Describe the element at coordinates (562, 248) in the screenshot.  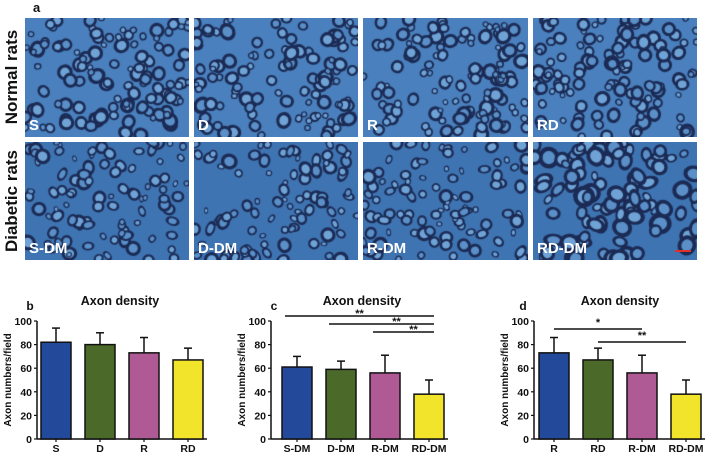
I see `micrograph-label: RD-DM` at that location.